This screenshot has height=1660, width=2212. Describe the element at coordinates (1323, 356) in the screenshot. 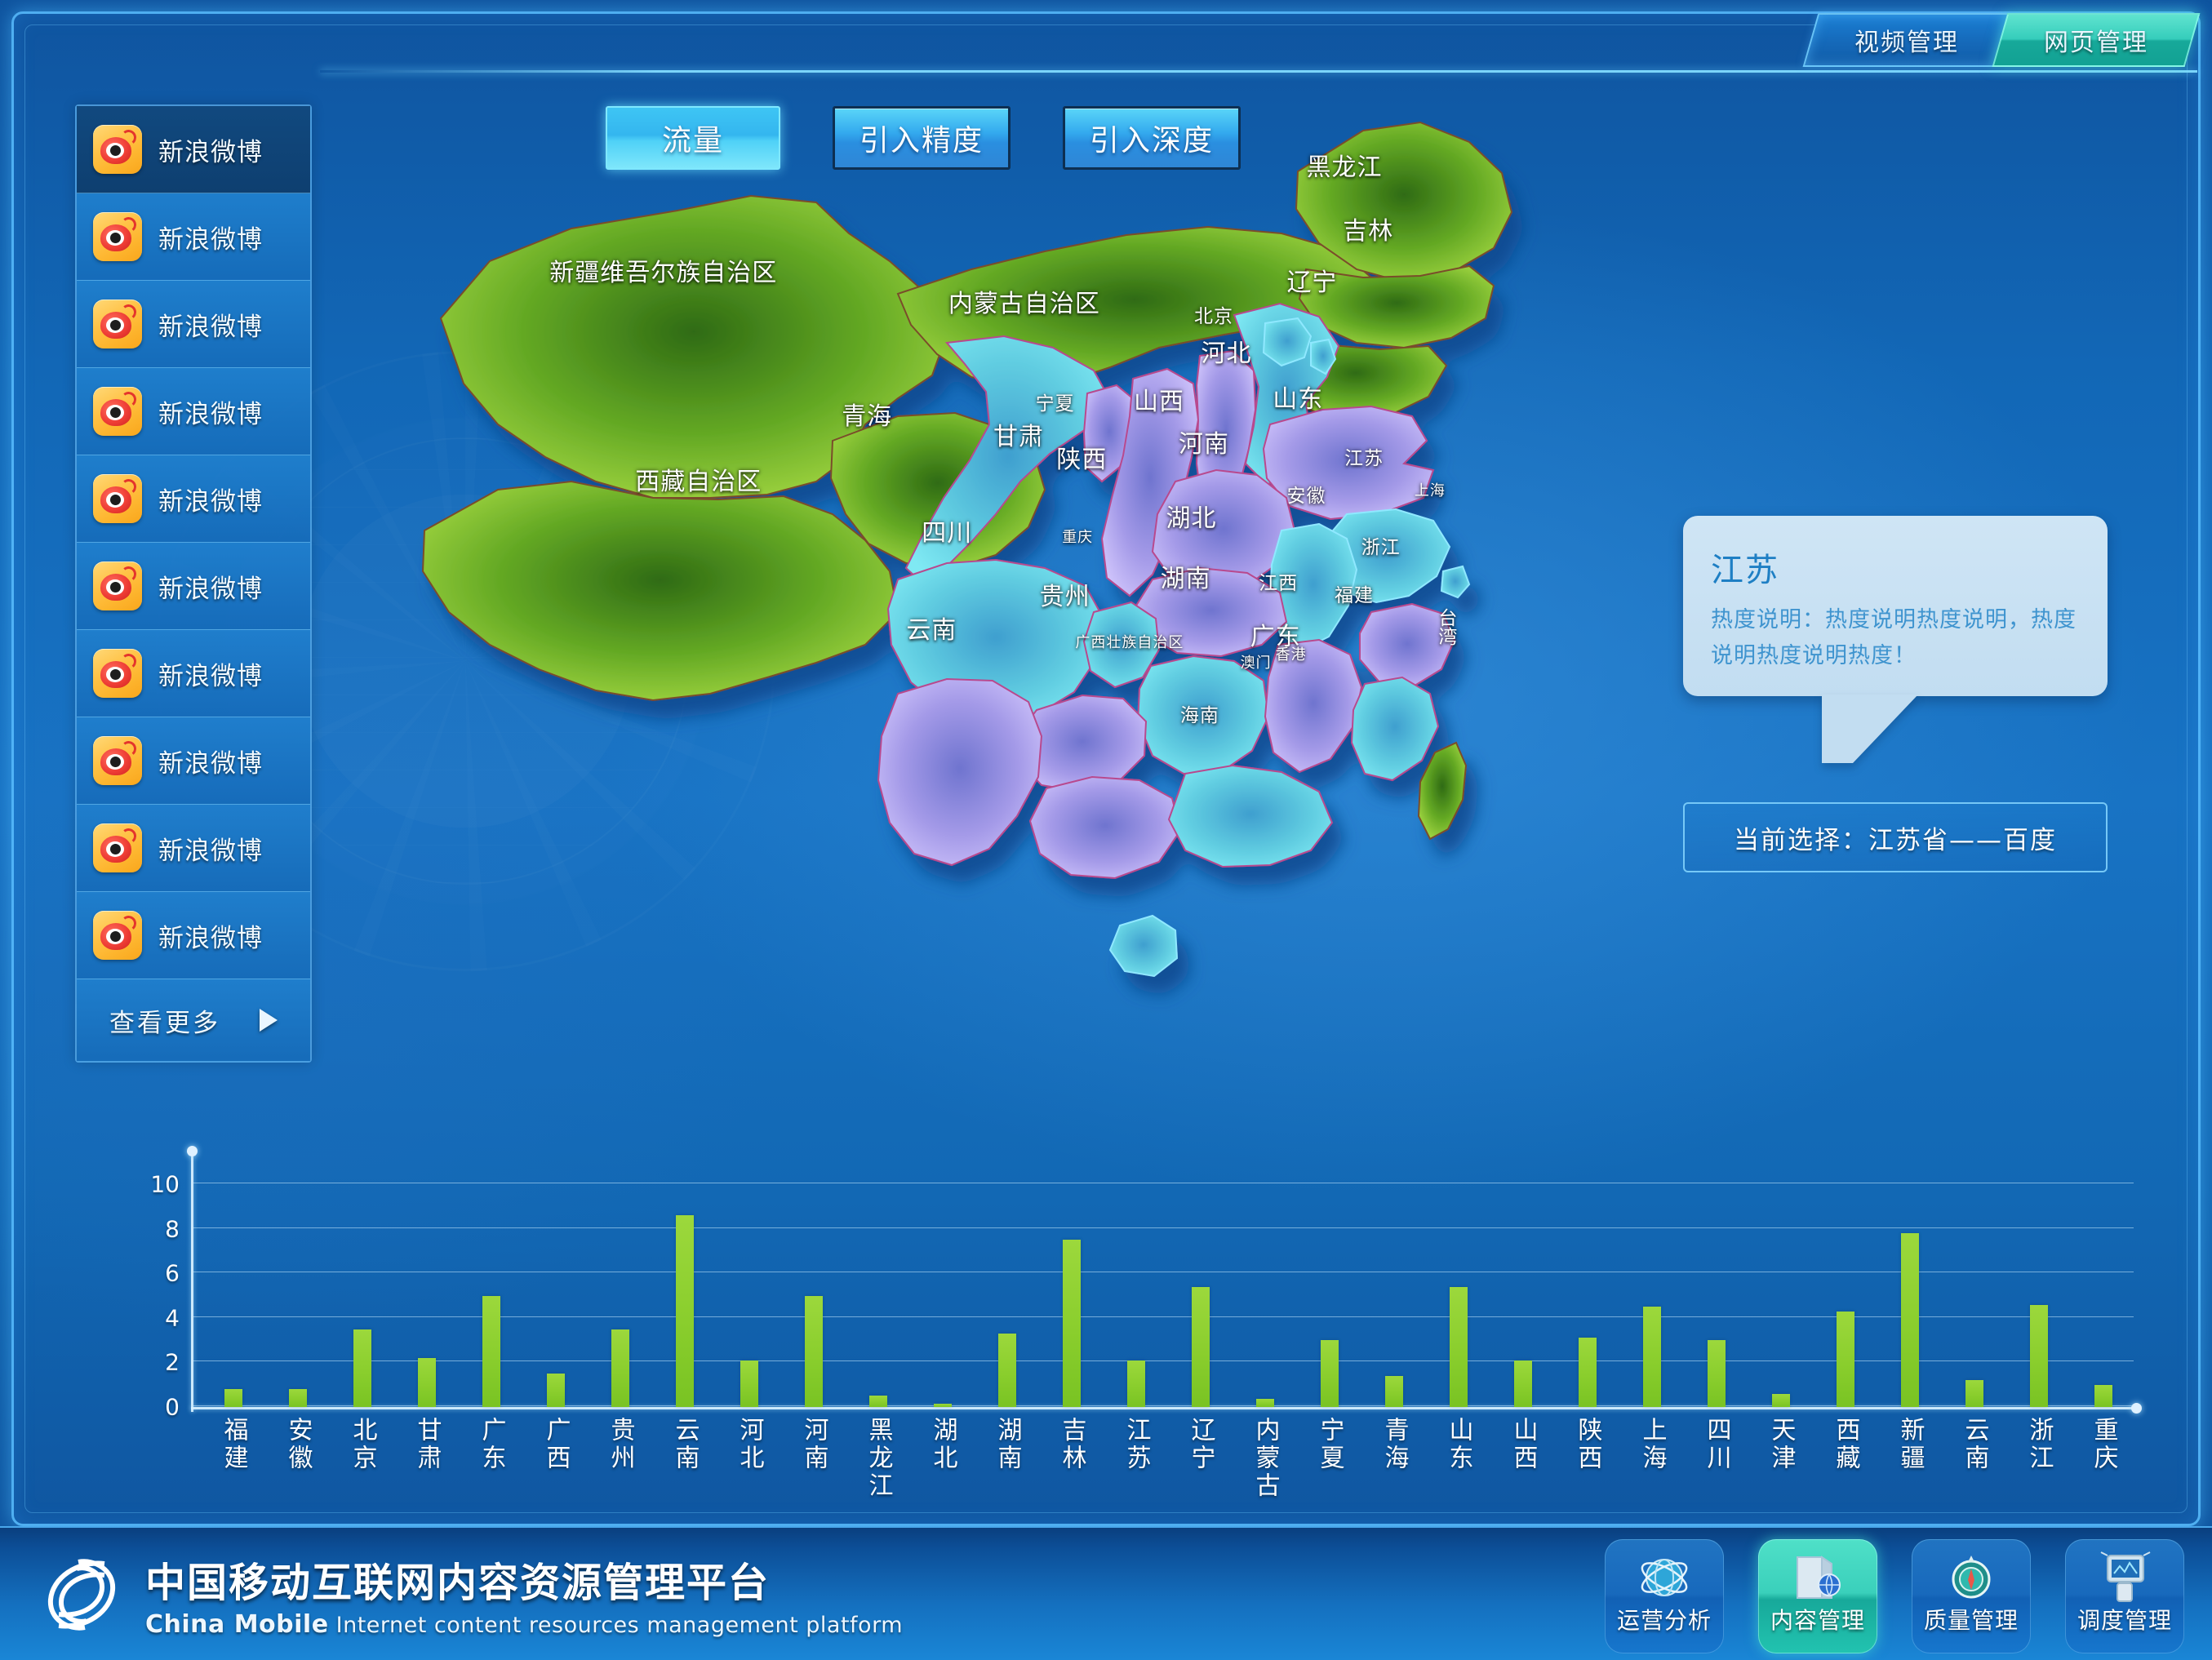

I see `province-tianjin` at that location.